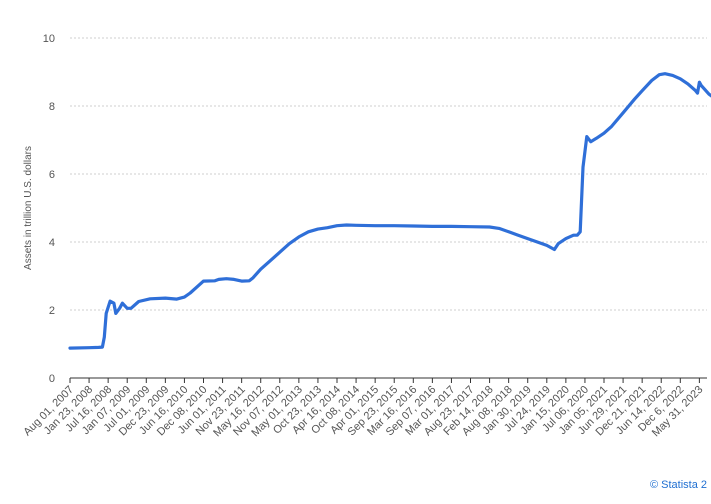  Describe the element at coordinates (28, 208) in the screenshot. I see `y-axis-title: Assets in trillion U.S. dollars` at that location.